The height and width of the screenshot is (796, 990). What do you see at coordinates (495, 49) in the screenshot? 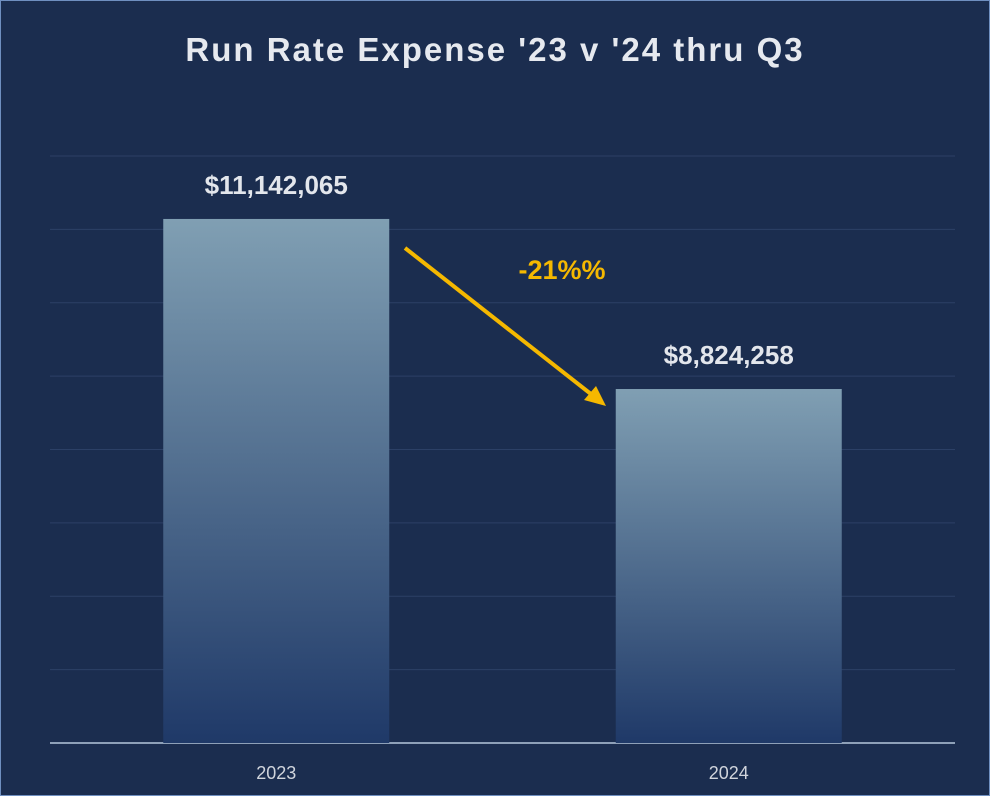
I see `chart-title: Run Rate Expense '23 v '24 thru Q3` at bounding box center [495, 49].